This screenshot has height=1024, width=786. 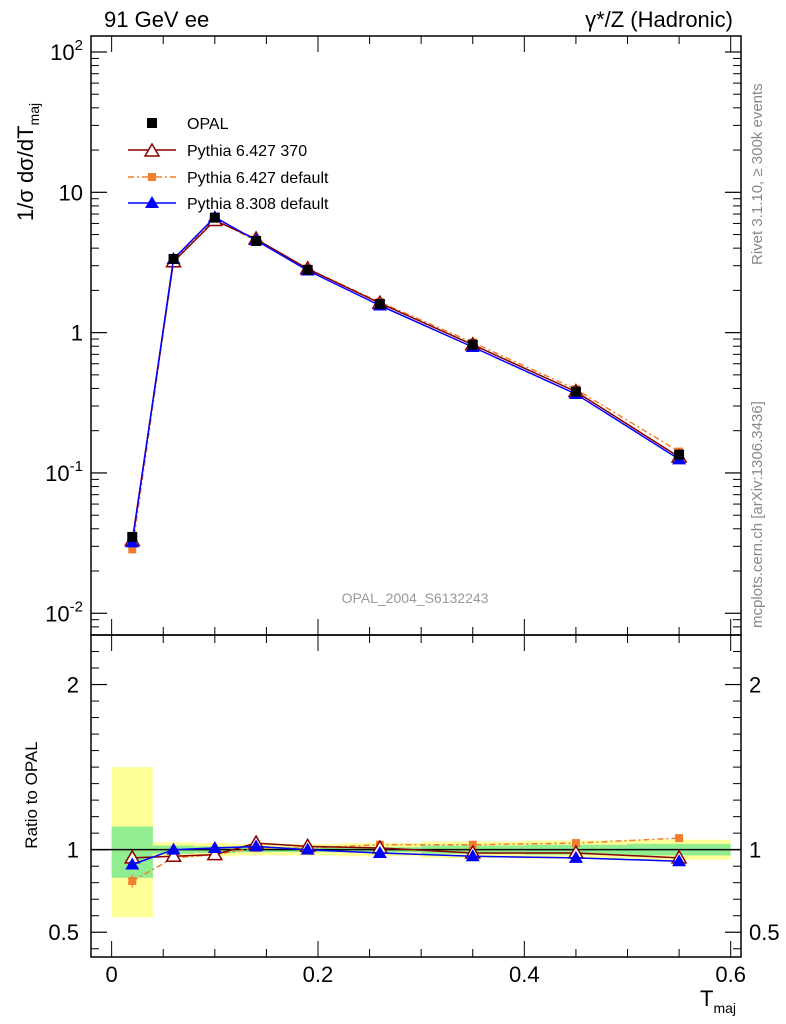 What do you see at coordinates (659, 19) in the screenshot?
I see `header-right-label: γ*/Z (Hadronic)` at bounding box center [659, 19].